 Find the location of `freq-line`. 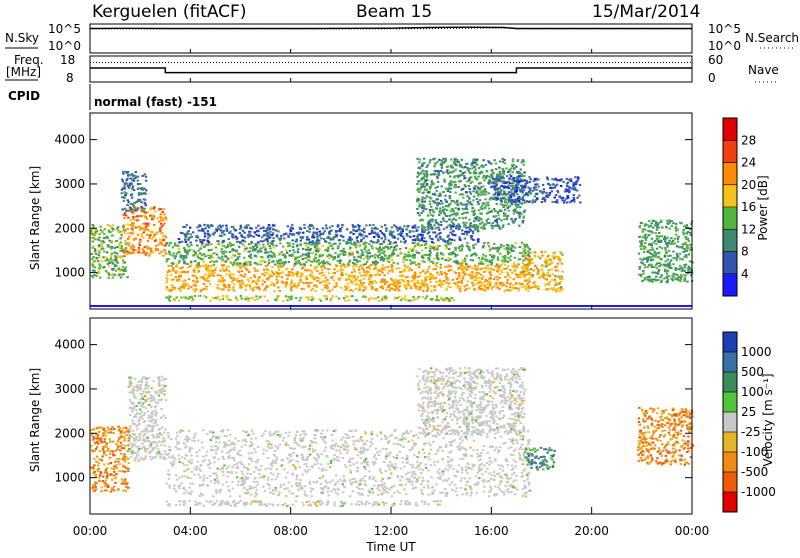

freq-line is located at coordinates (391, 70).